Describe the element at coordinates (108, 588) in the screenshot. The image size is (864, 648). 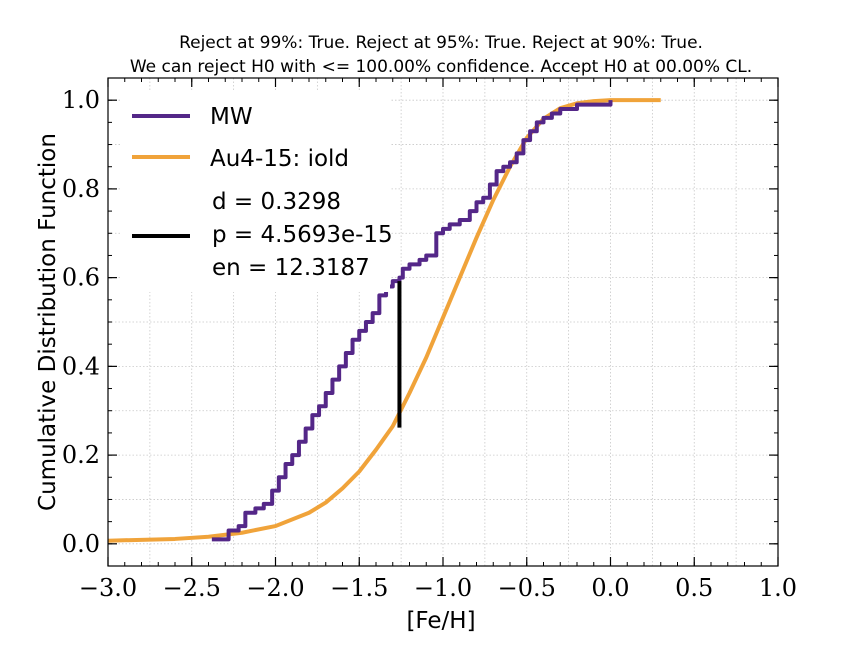
I see `x-tick-label: −3.0` at that location.